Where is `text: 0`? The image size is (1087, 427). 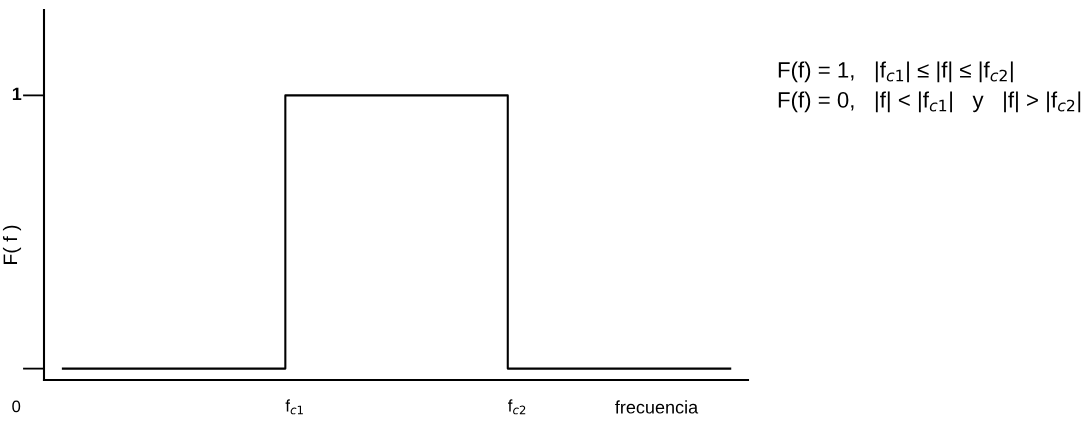 text: 0 is located at coordinates (16, 406).